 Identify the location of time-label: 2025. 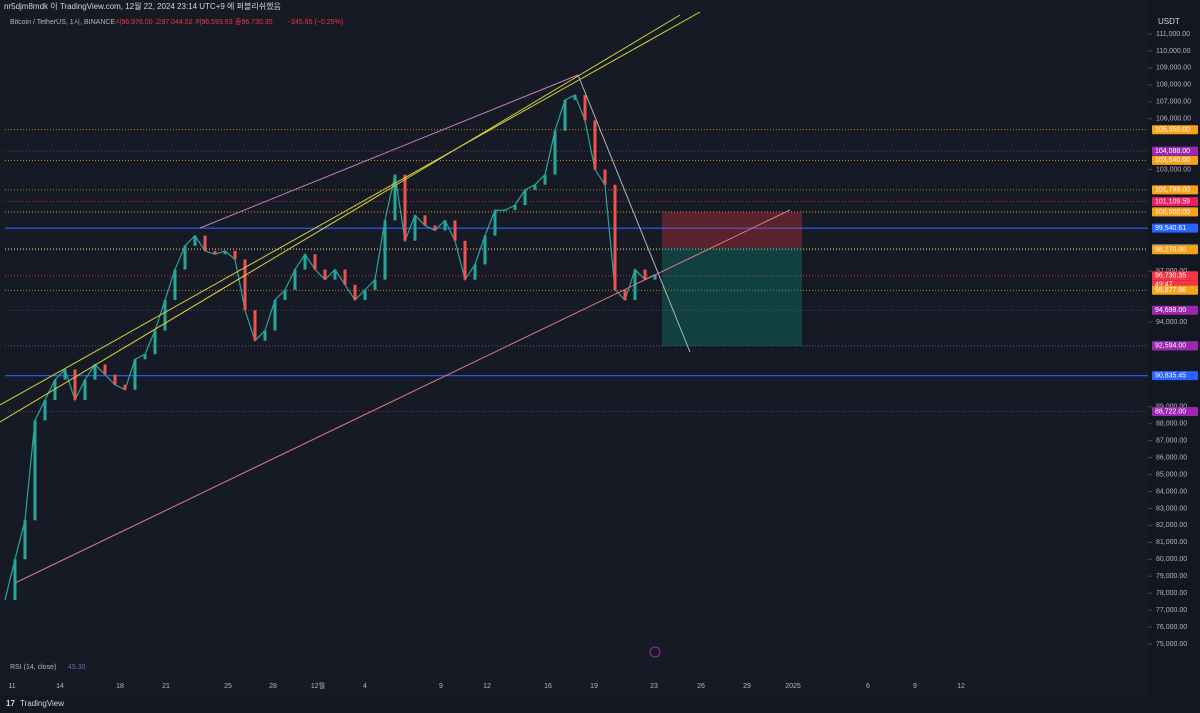
(793, 686).